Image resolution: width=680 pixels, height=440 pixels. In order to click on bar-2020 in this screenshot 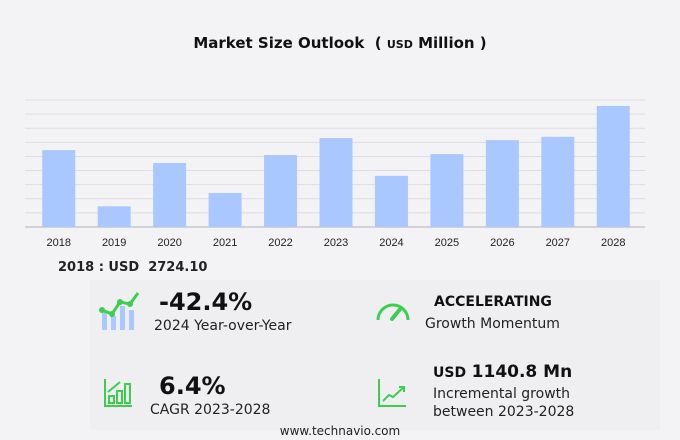, I will do `click(170, 195)`.